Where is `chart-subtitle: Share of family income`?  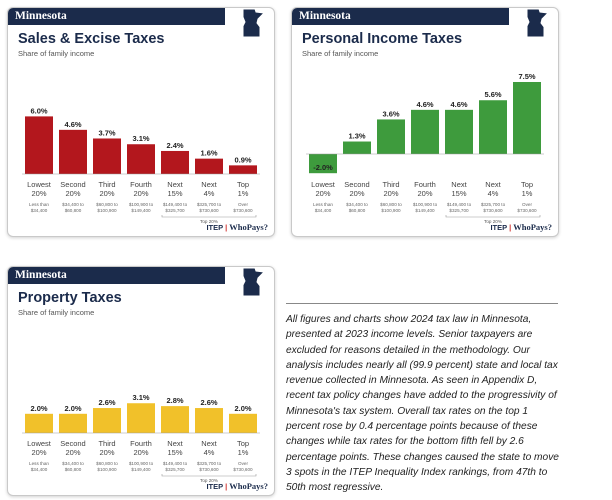
chart-subtitle: Share of family income is located at coordinates (56, 312).